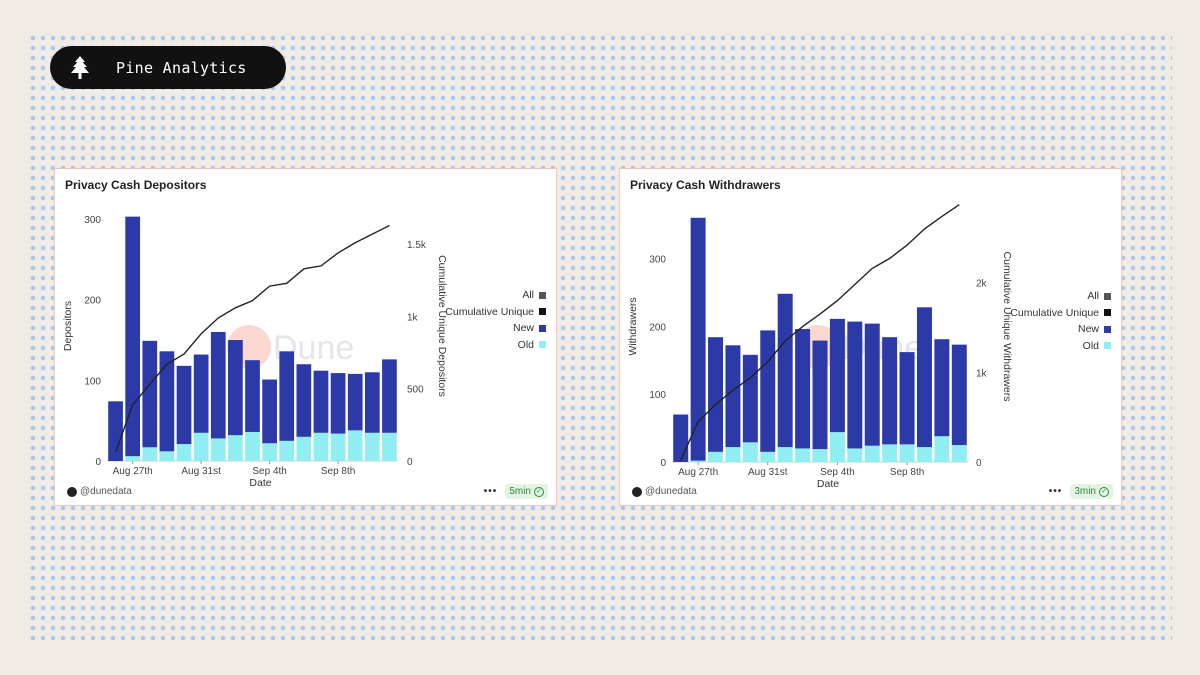 The width and height of the screenshot is (1200, 675). I want to click on footer-actions: ••• 5min ✓, so click(516, 491).